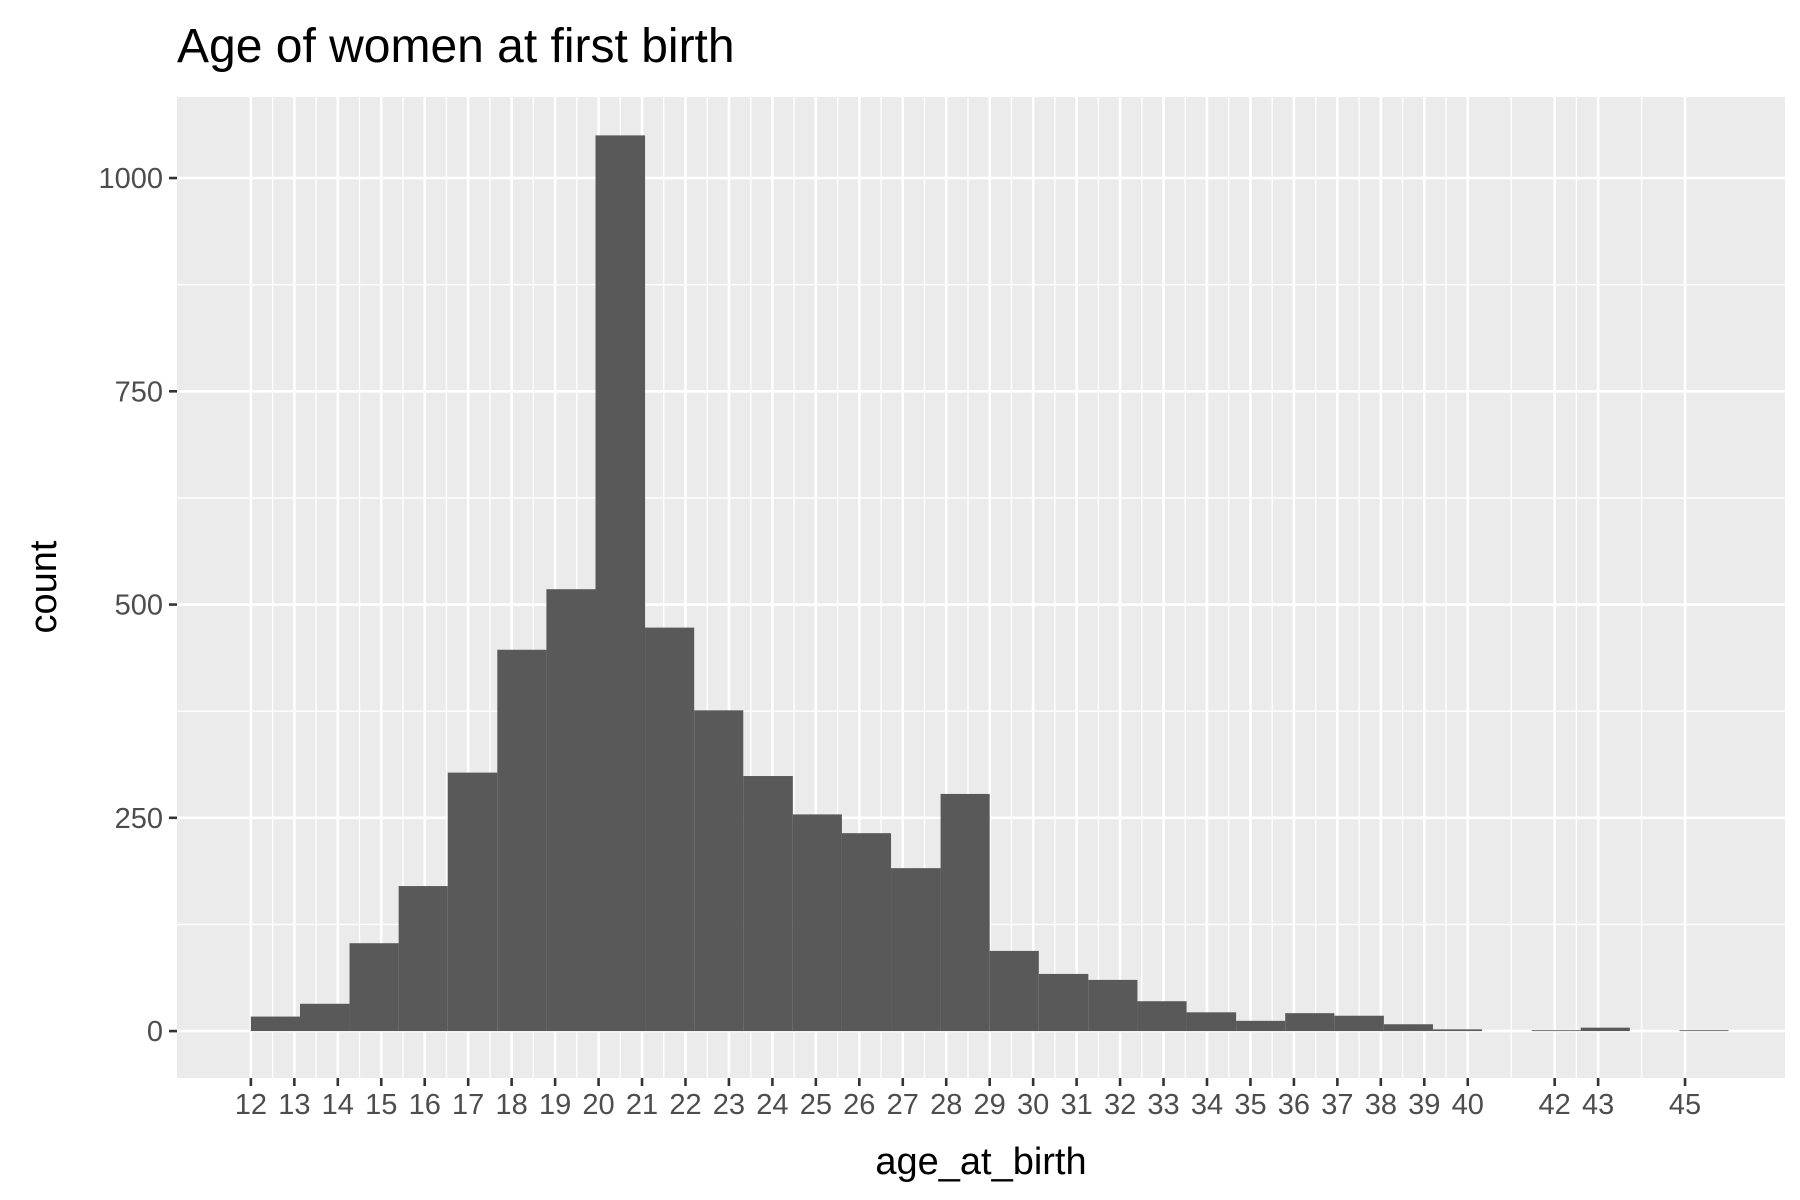  I want to click on x-tick-label: 38, so click(1381, 1105).